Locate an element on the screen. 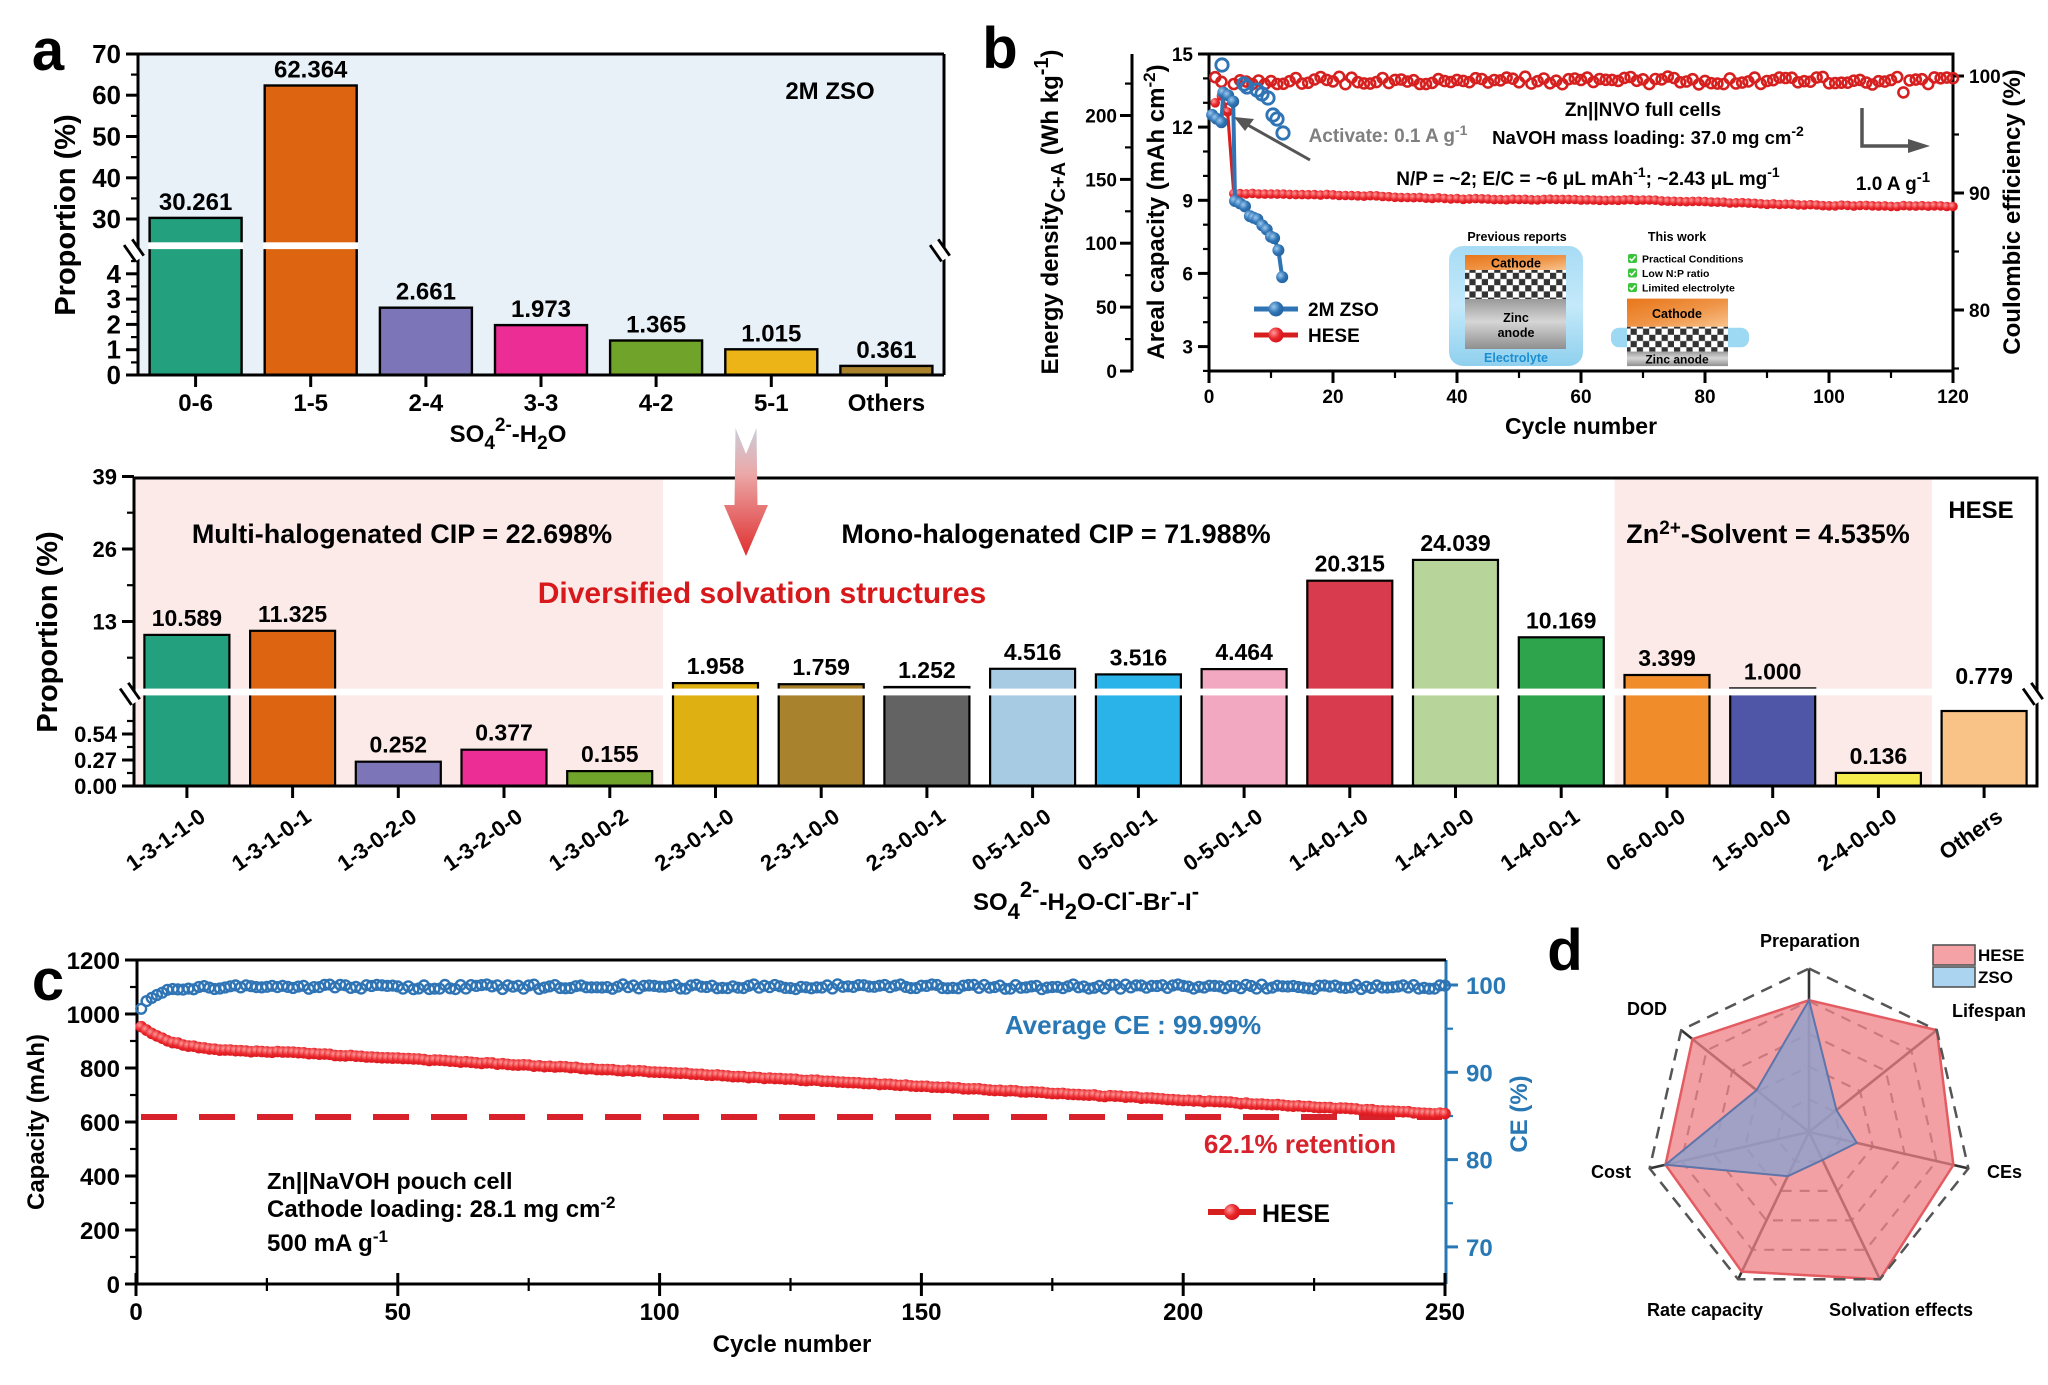 This screenshot has height=1385, width=2048. svg-text: Previous reports is located at coordinates (1516, 237).